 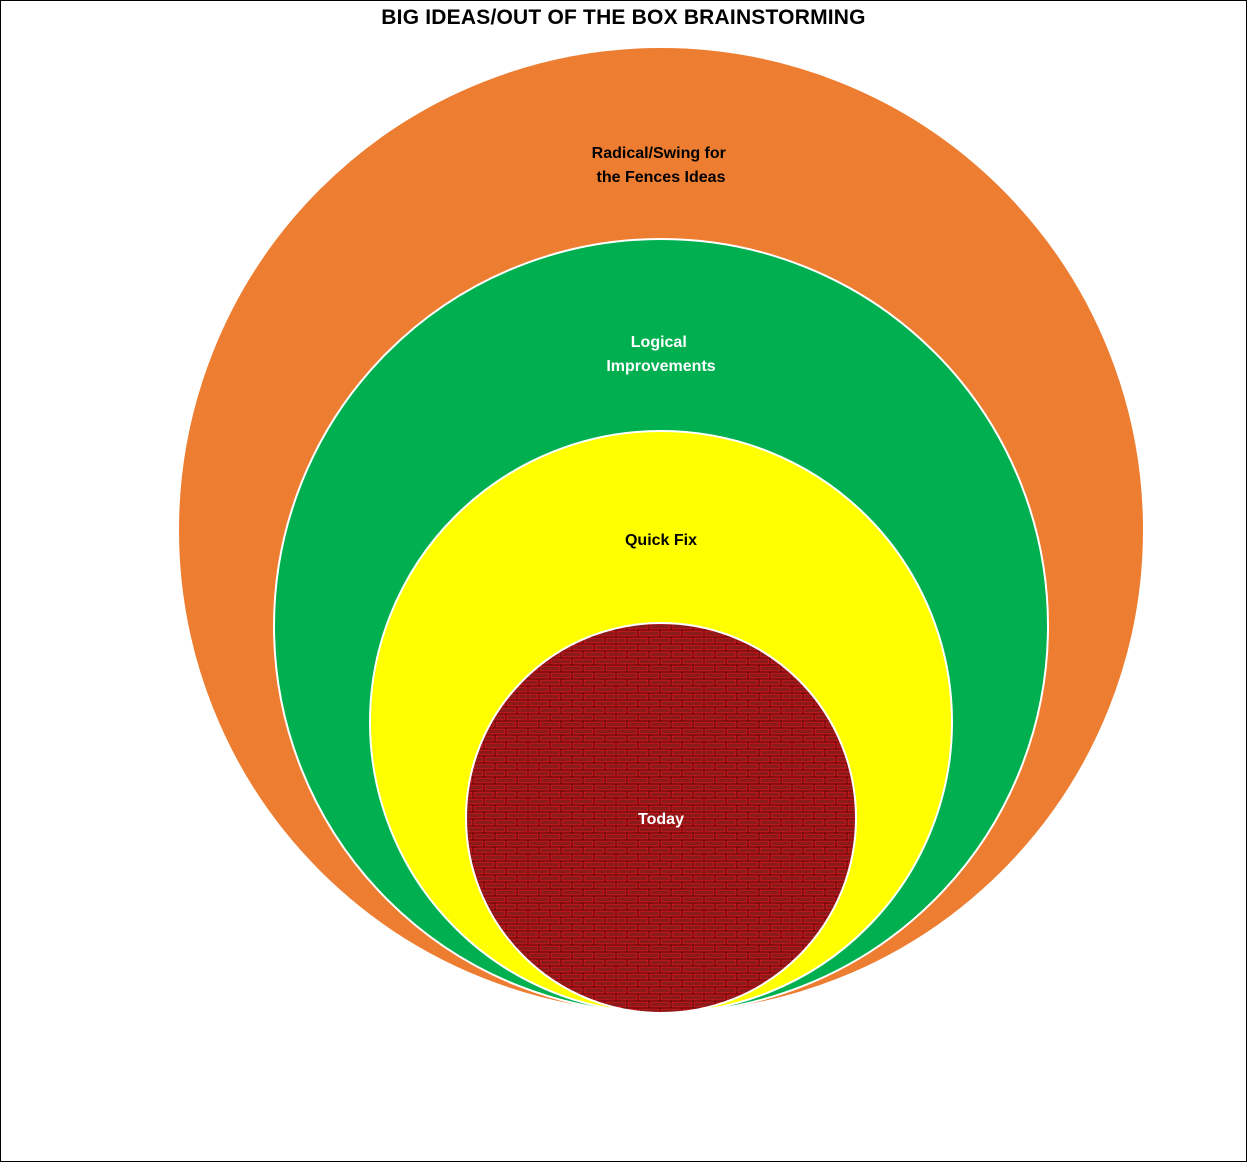 What do you see at coordinates (660, 354) in the screenshot?
I see `ring-logical-label: Logical Improvements` at bounding box center [660, 354].